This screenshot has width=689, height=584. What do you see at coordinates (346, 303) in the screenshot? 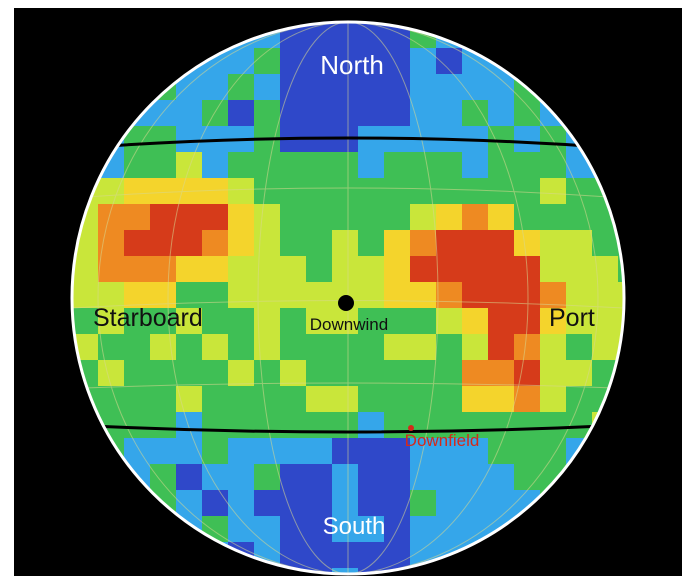
I see `downwind-marker` at bounding box center [346, 303].